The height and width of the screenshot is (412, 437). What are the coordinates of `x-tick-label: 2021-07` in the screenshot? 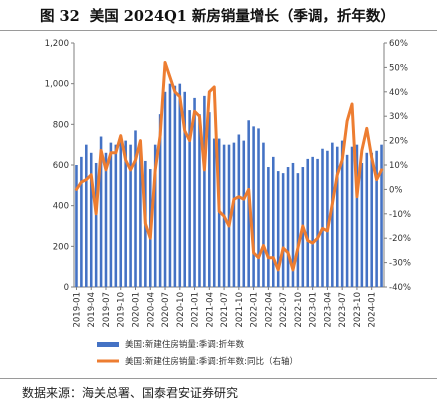 It's located at (225, 310).